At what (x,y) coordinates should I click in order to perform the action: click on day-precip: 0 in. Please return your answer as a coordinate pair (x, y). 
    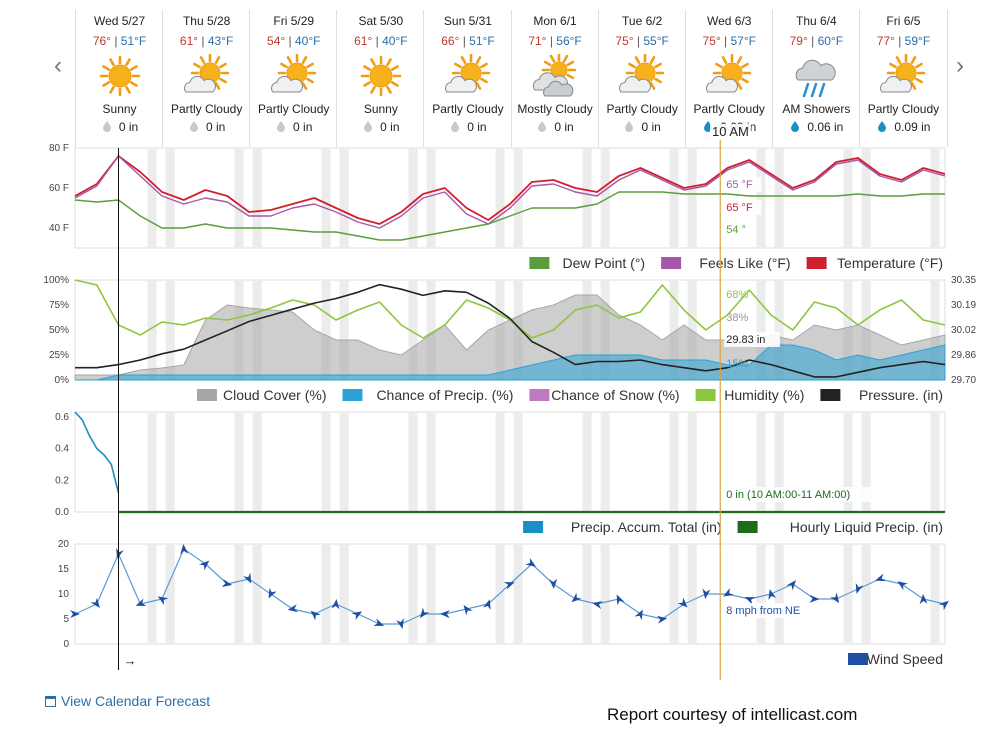
    Looking at the image, I should click on (467, 127).